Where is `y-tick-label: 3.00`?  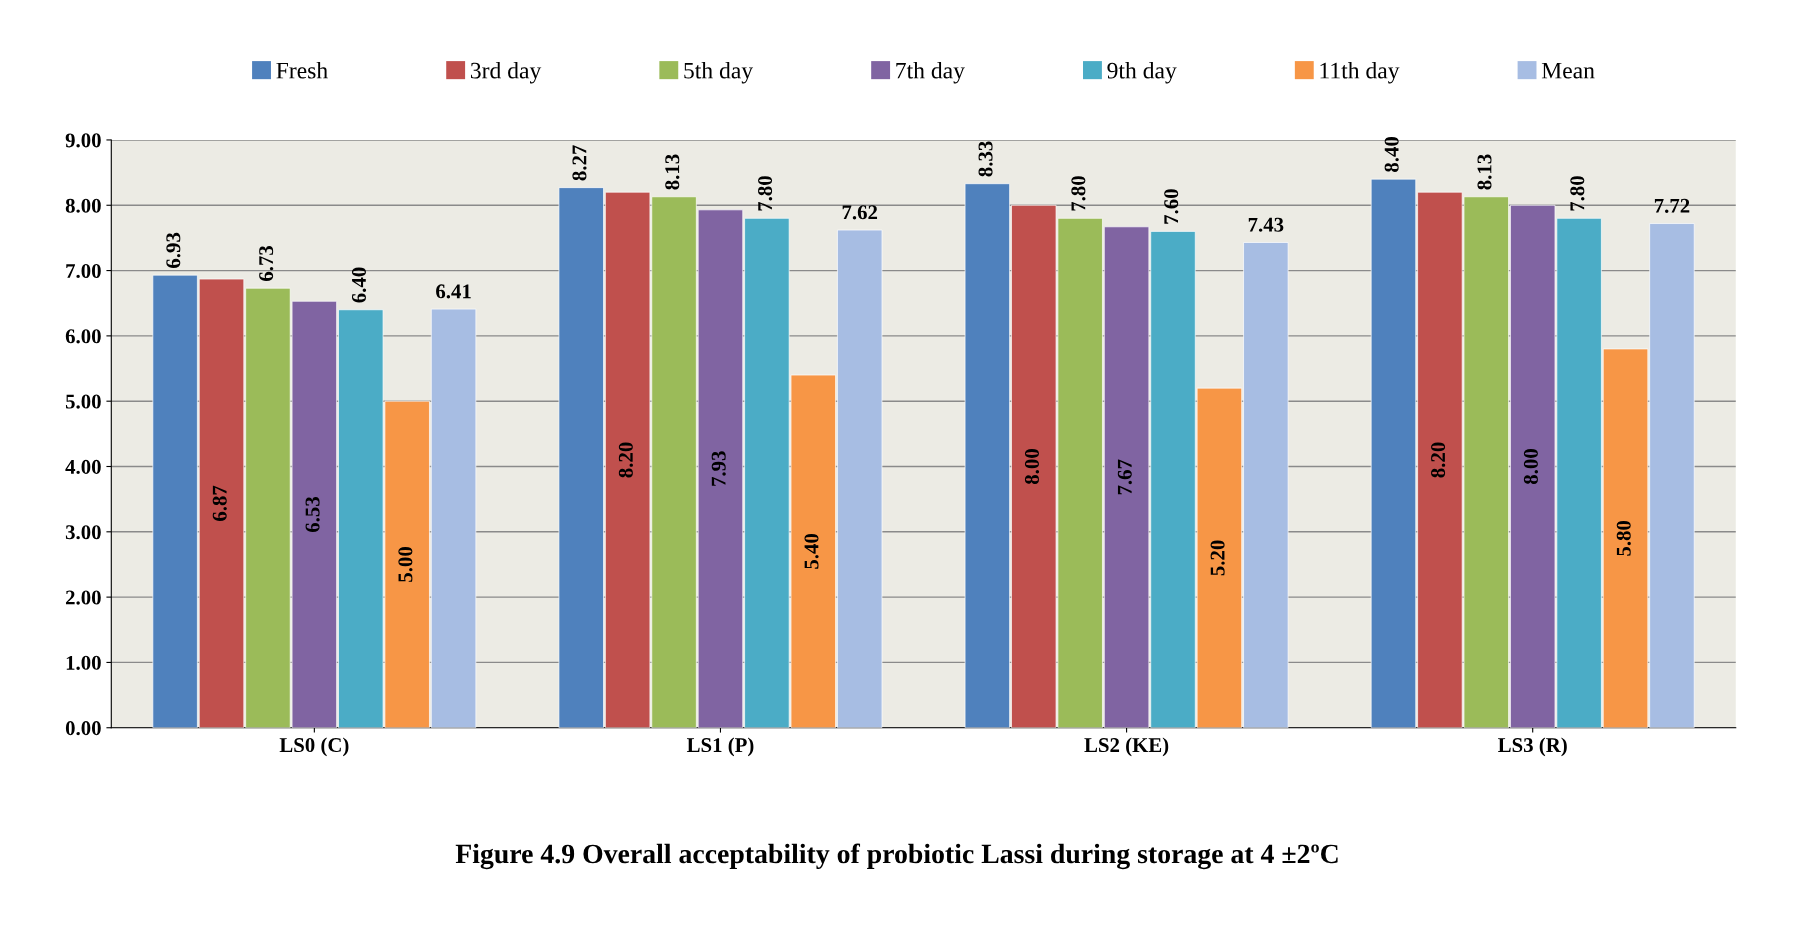 y-tick-label: 3.00 is located at coordinates (83, 532).